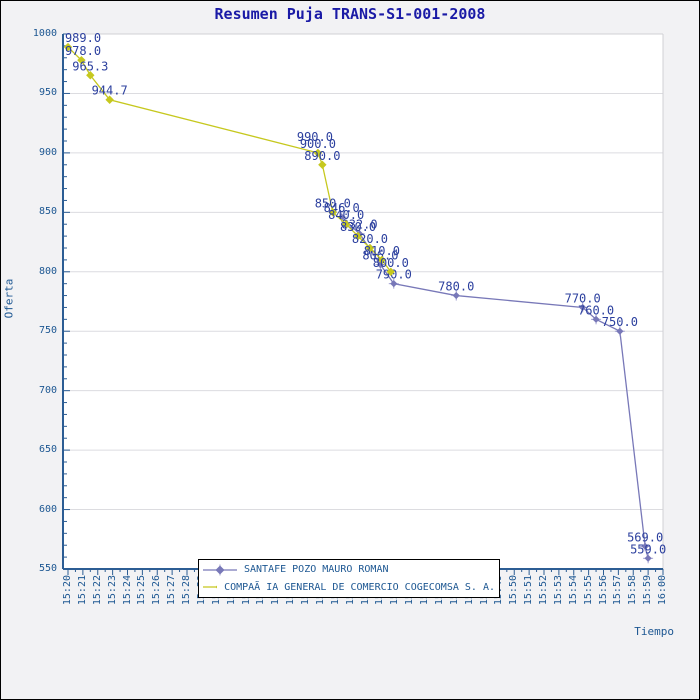 Image resolution: width=700 pixels, height=700 pixels. What do you see at coordinates (573, 590) in the screenshot?
I see `x-tick-label: 15:54` at bounding box center [573, 590].